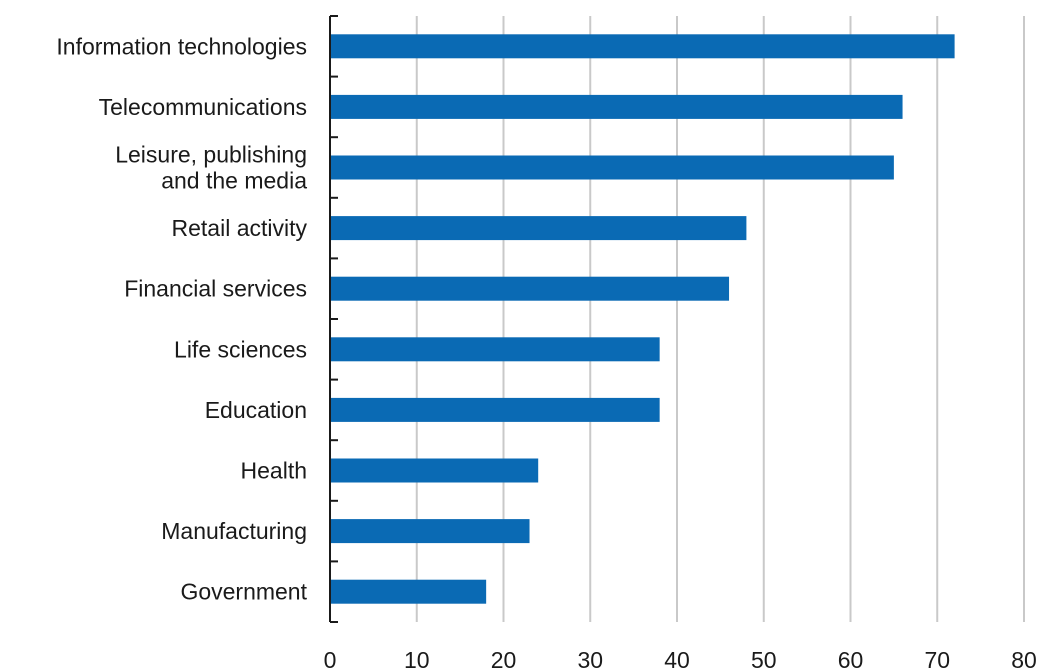  Describe the element at coordinates (243, 592) in the screenshot. I see `category-label: Government` at that location.